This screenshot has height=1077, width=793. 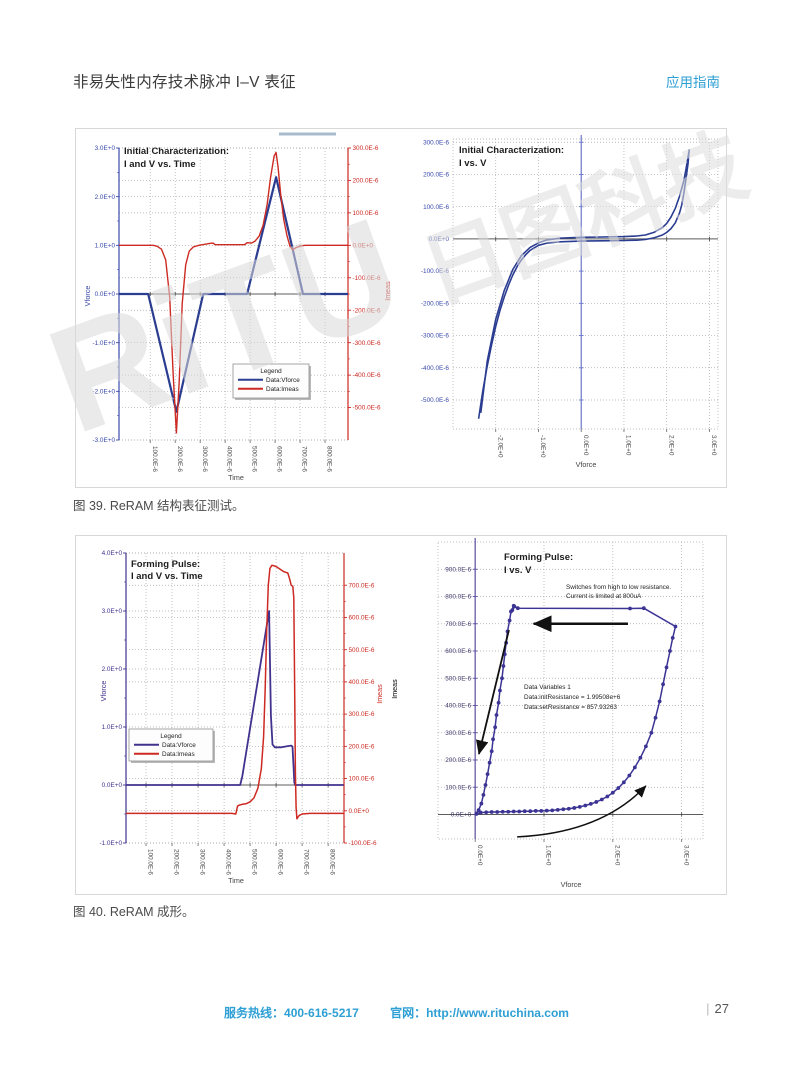 What do you see at coordinates (585, 445) in the screenshot?
I see `x-tick-label: 0.0E+0` at bounding box center [585, 445].